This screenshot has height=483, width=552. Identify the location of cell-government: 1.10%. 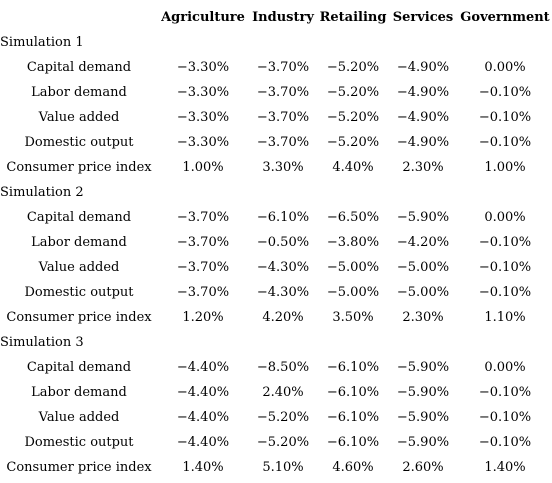
(505, 317).